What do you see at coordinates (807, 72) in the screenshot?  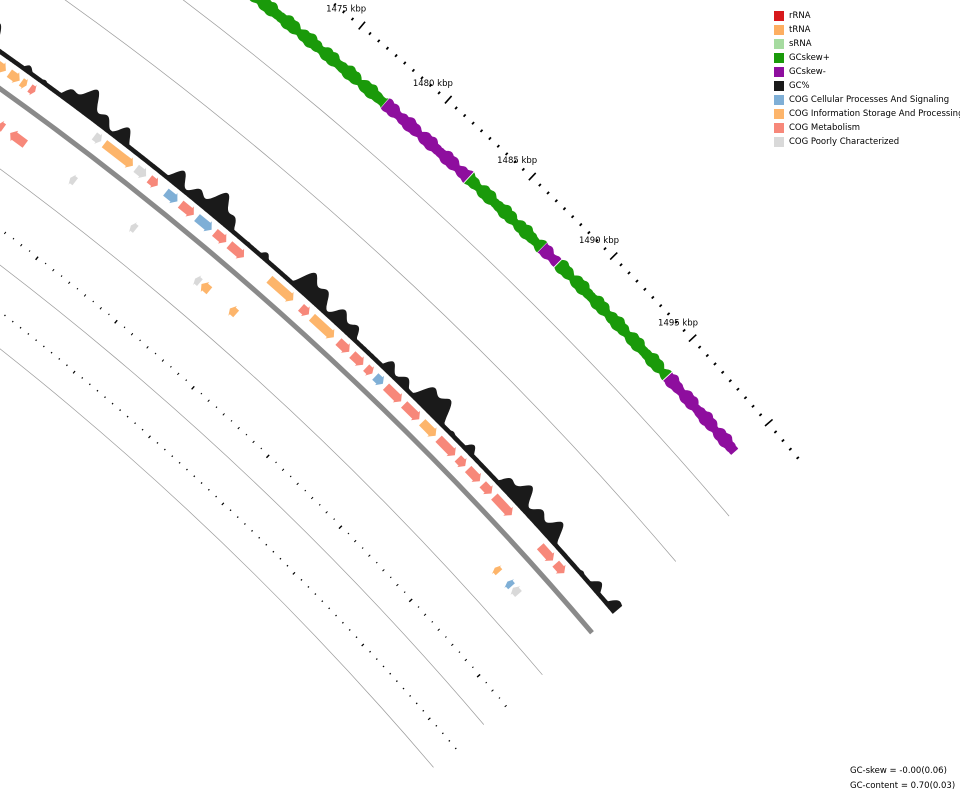 I see `legend-label: GCskew-` at bounding box center [807, 72].